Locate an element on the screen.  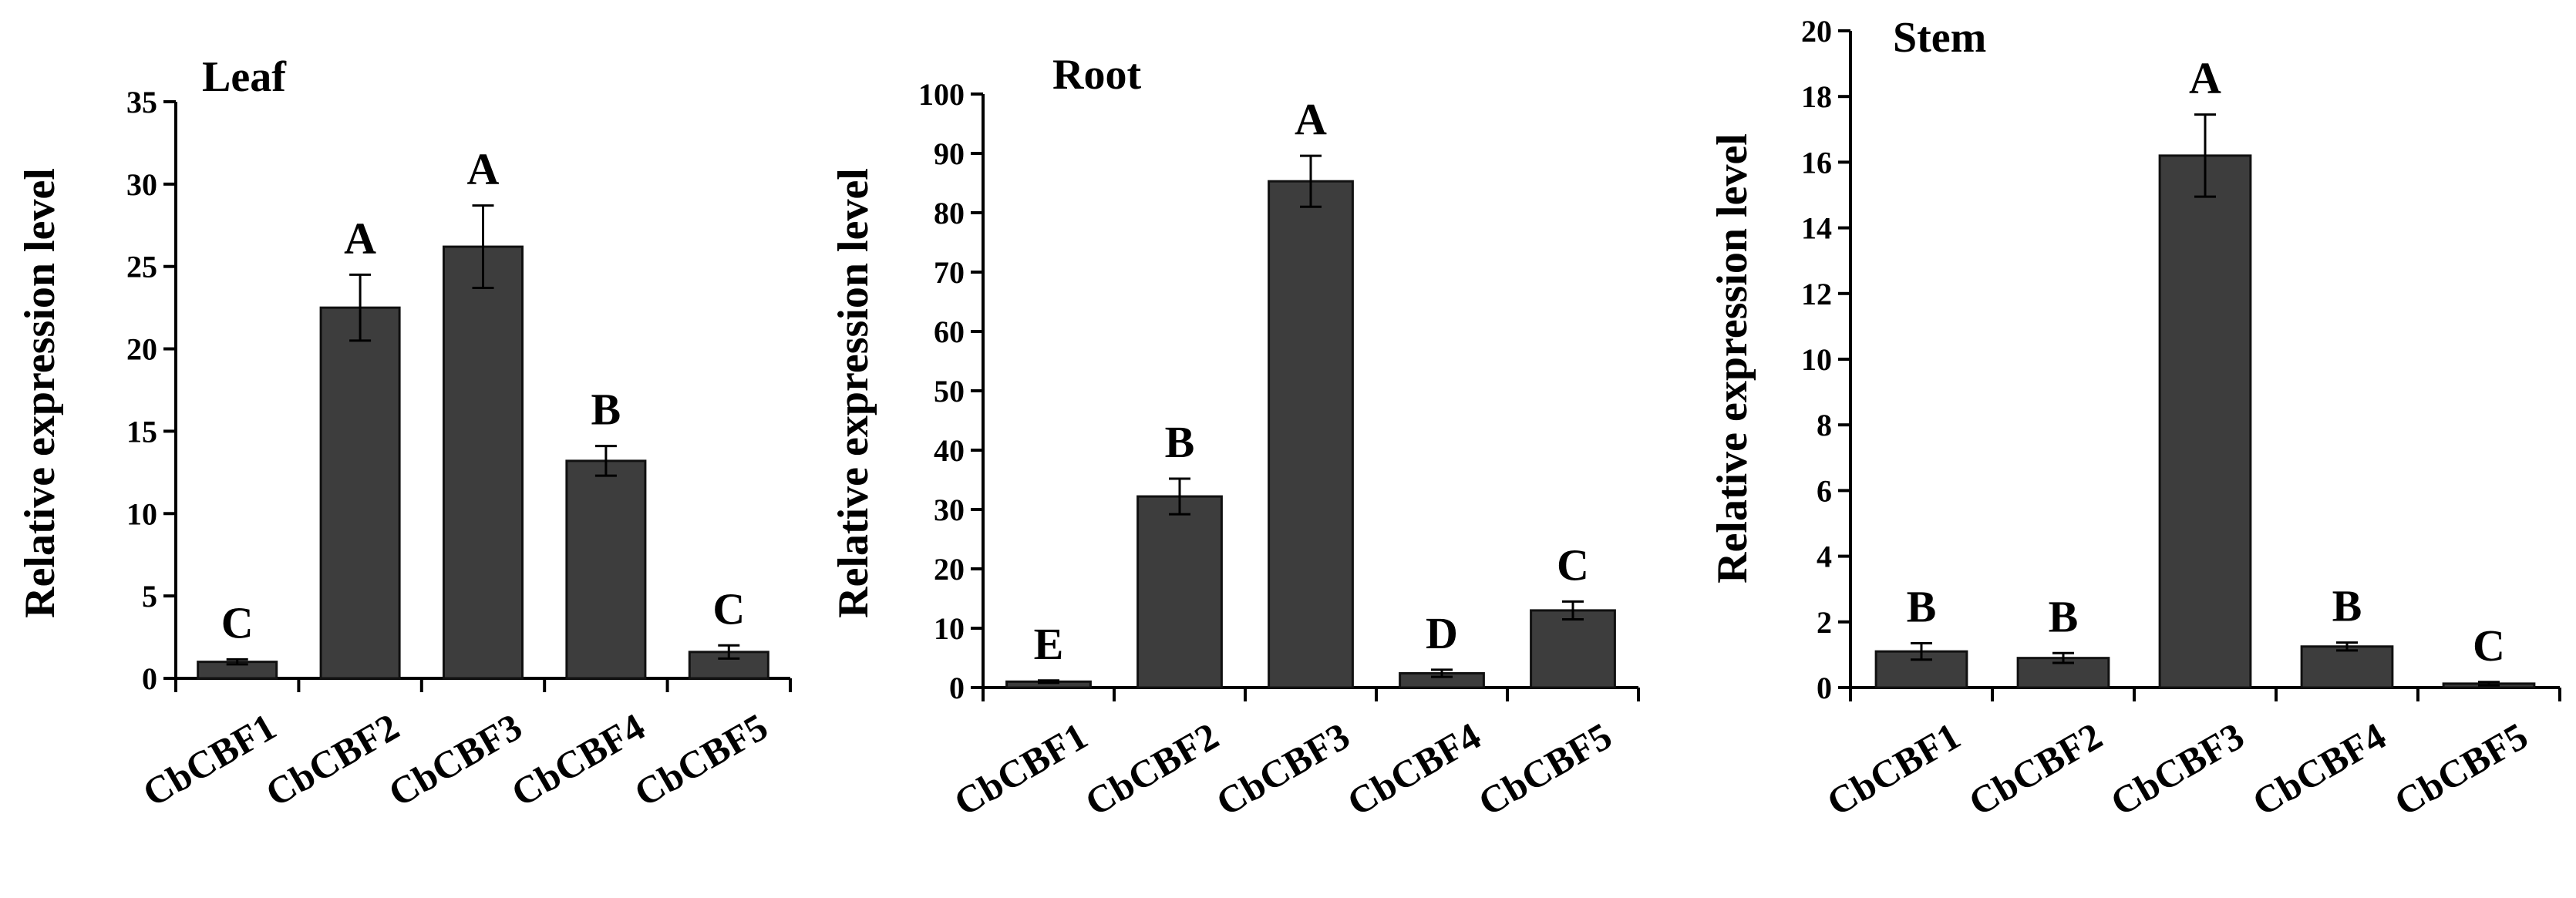
y-tick-label: 25 is located at coordinates (141, 267).